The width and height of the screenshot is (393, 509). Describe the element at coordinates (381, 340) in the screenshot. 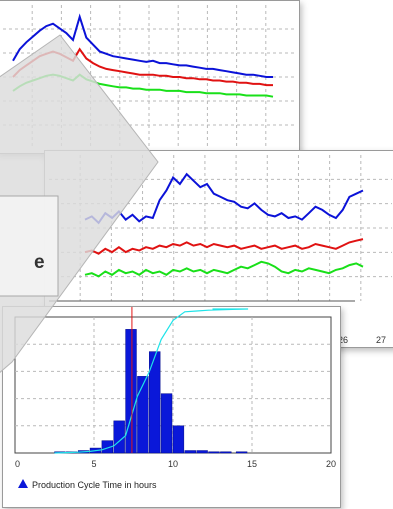

I see `x-tick-label: 27` at that location.